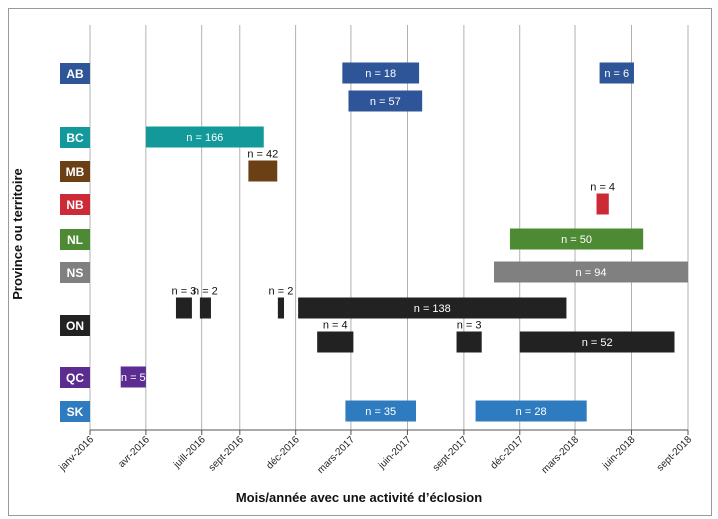 The image size is (718, 519). What do you see at coordinates (359, 497) in the screenshot?
I see `x-axis-title: Mois/année avec une activité d’éclosion` at bounding box center [359, 497].